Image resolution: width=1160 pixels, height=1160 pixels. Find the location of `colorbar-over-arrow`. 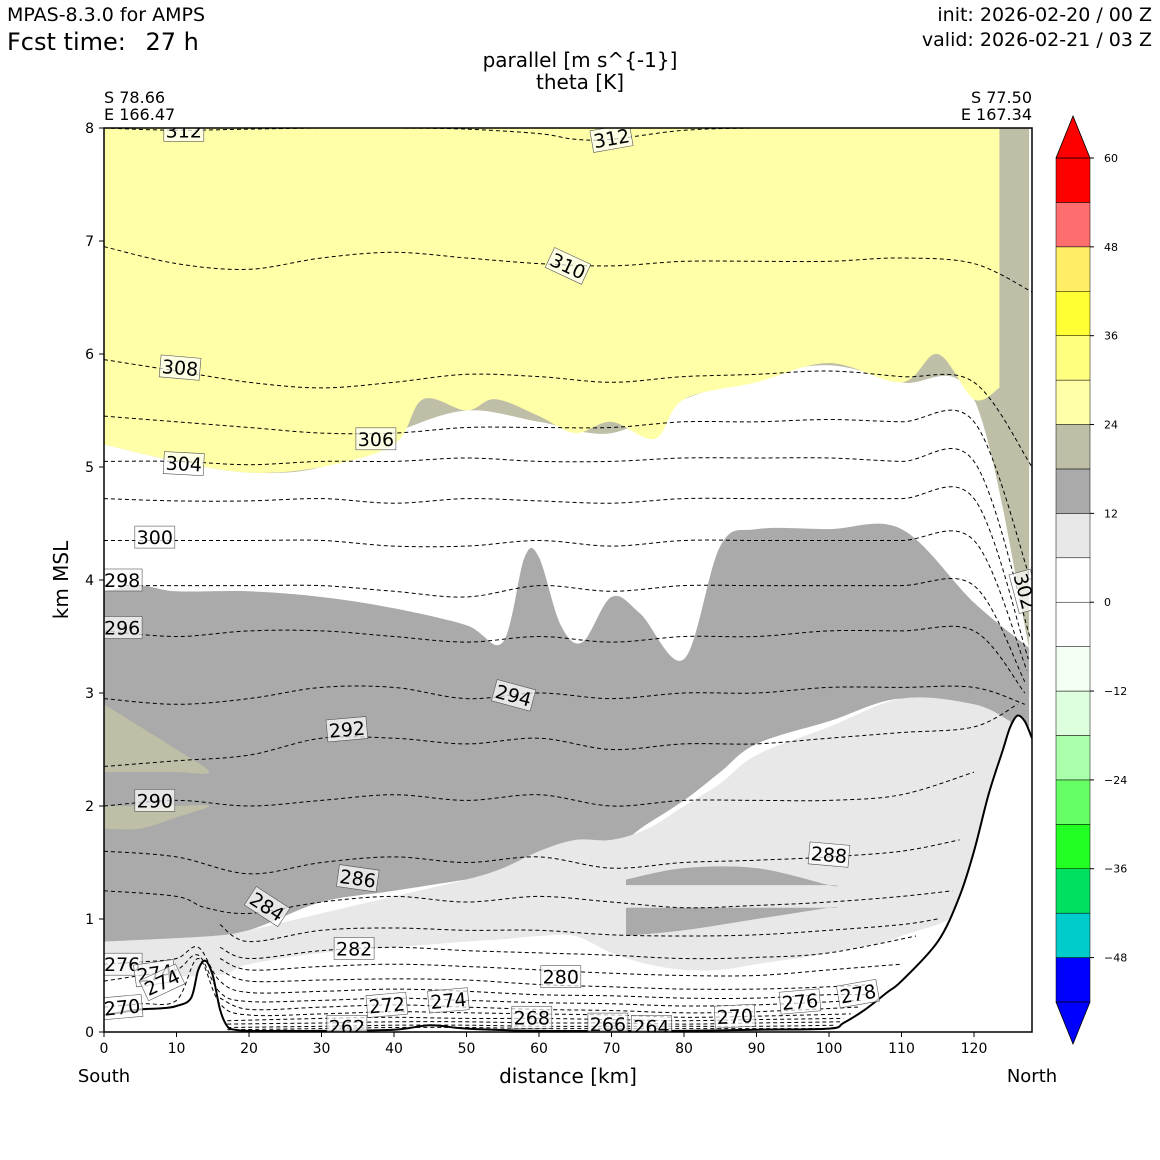

colorbar-over-arrow is located at coordinates (1073, 136).